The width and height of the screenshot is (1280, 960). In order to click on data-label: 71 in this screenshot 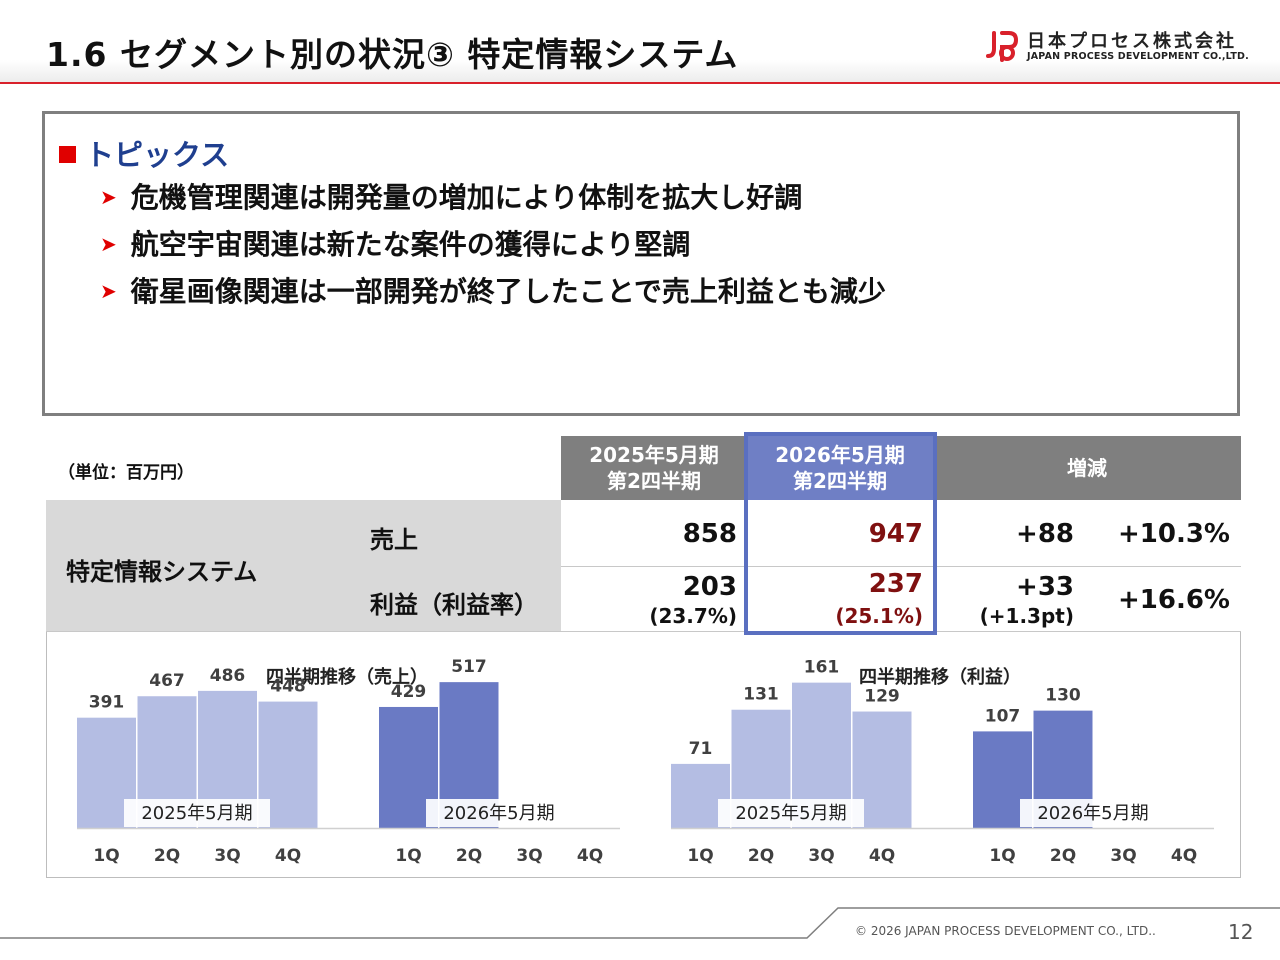, I will do `click(701, 749)`.